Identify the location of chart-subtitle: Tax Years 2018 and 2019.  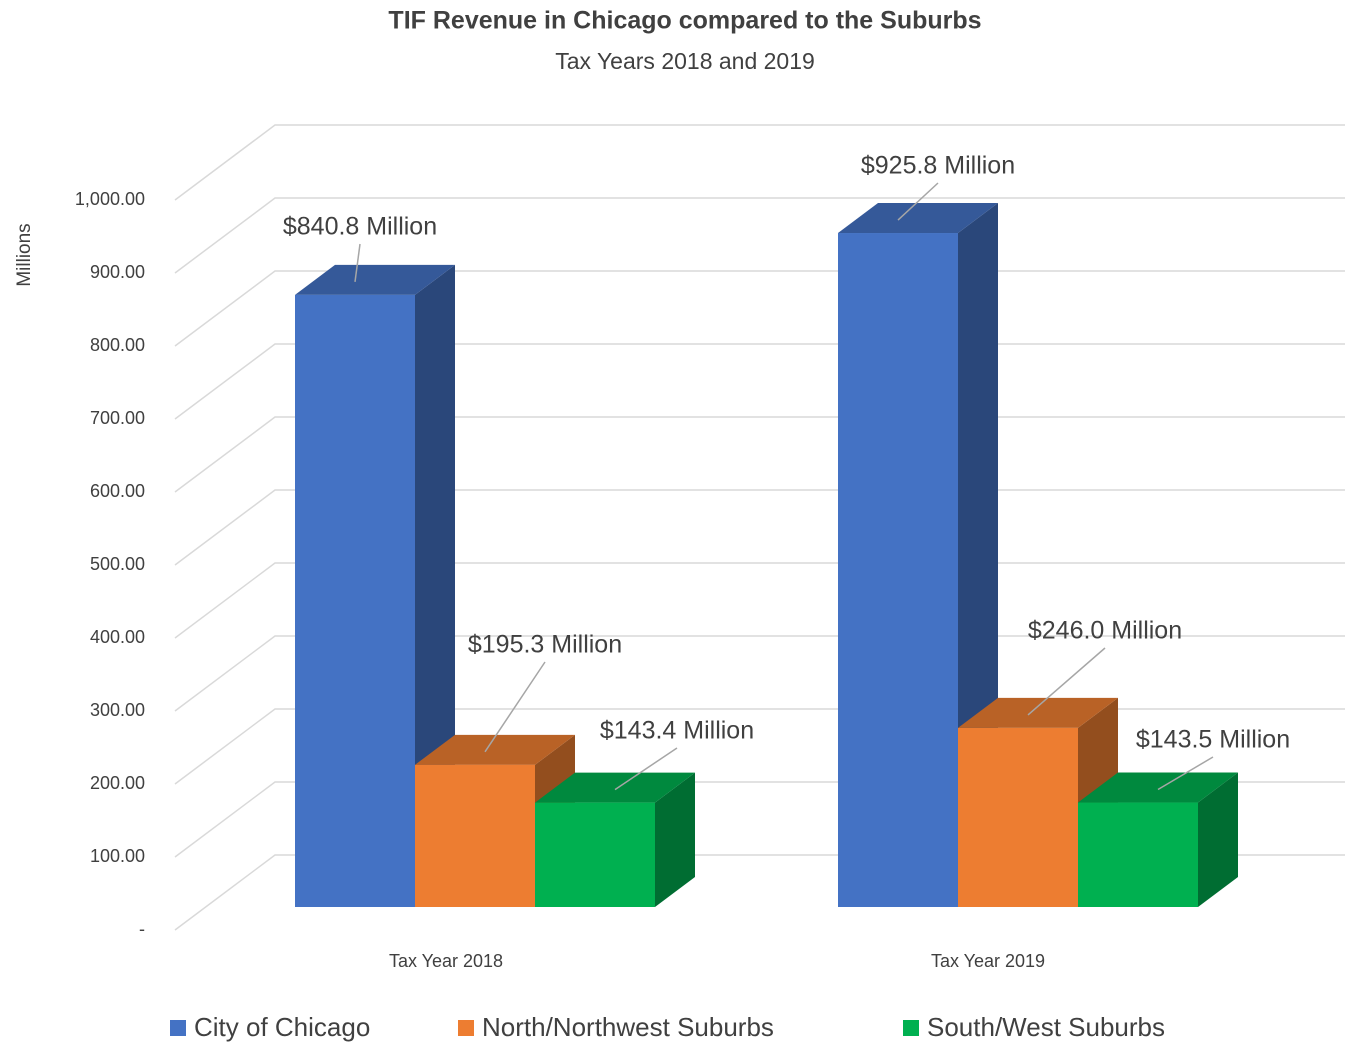
(685, 61).